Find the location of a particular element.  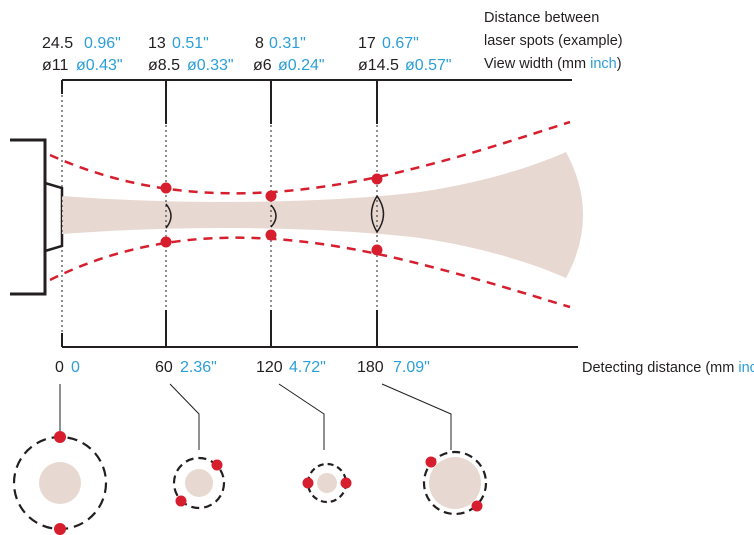

legend-view-width: View width (mm inch) is located at coordinates (553, 64).